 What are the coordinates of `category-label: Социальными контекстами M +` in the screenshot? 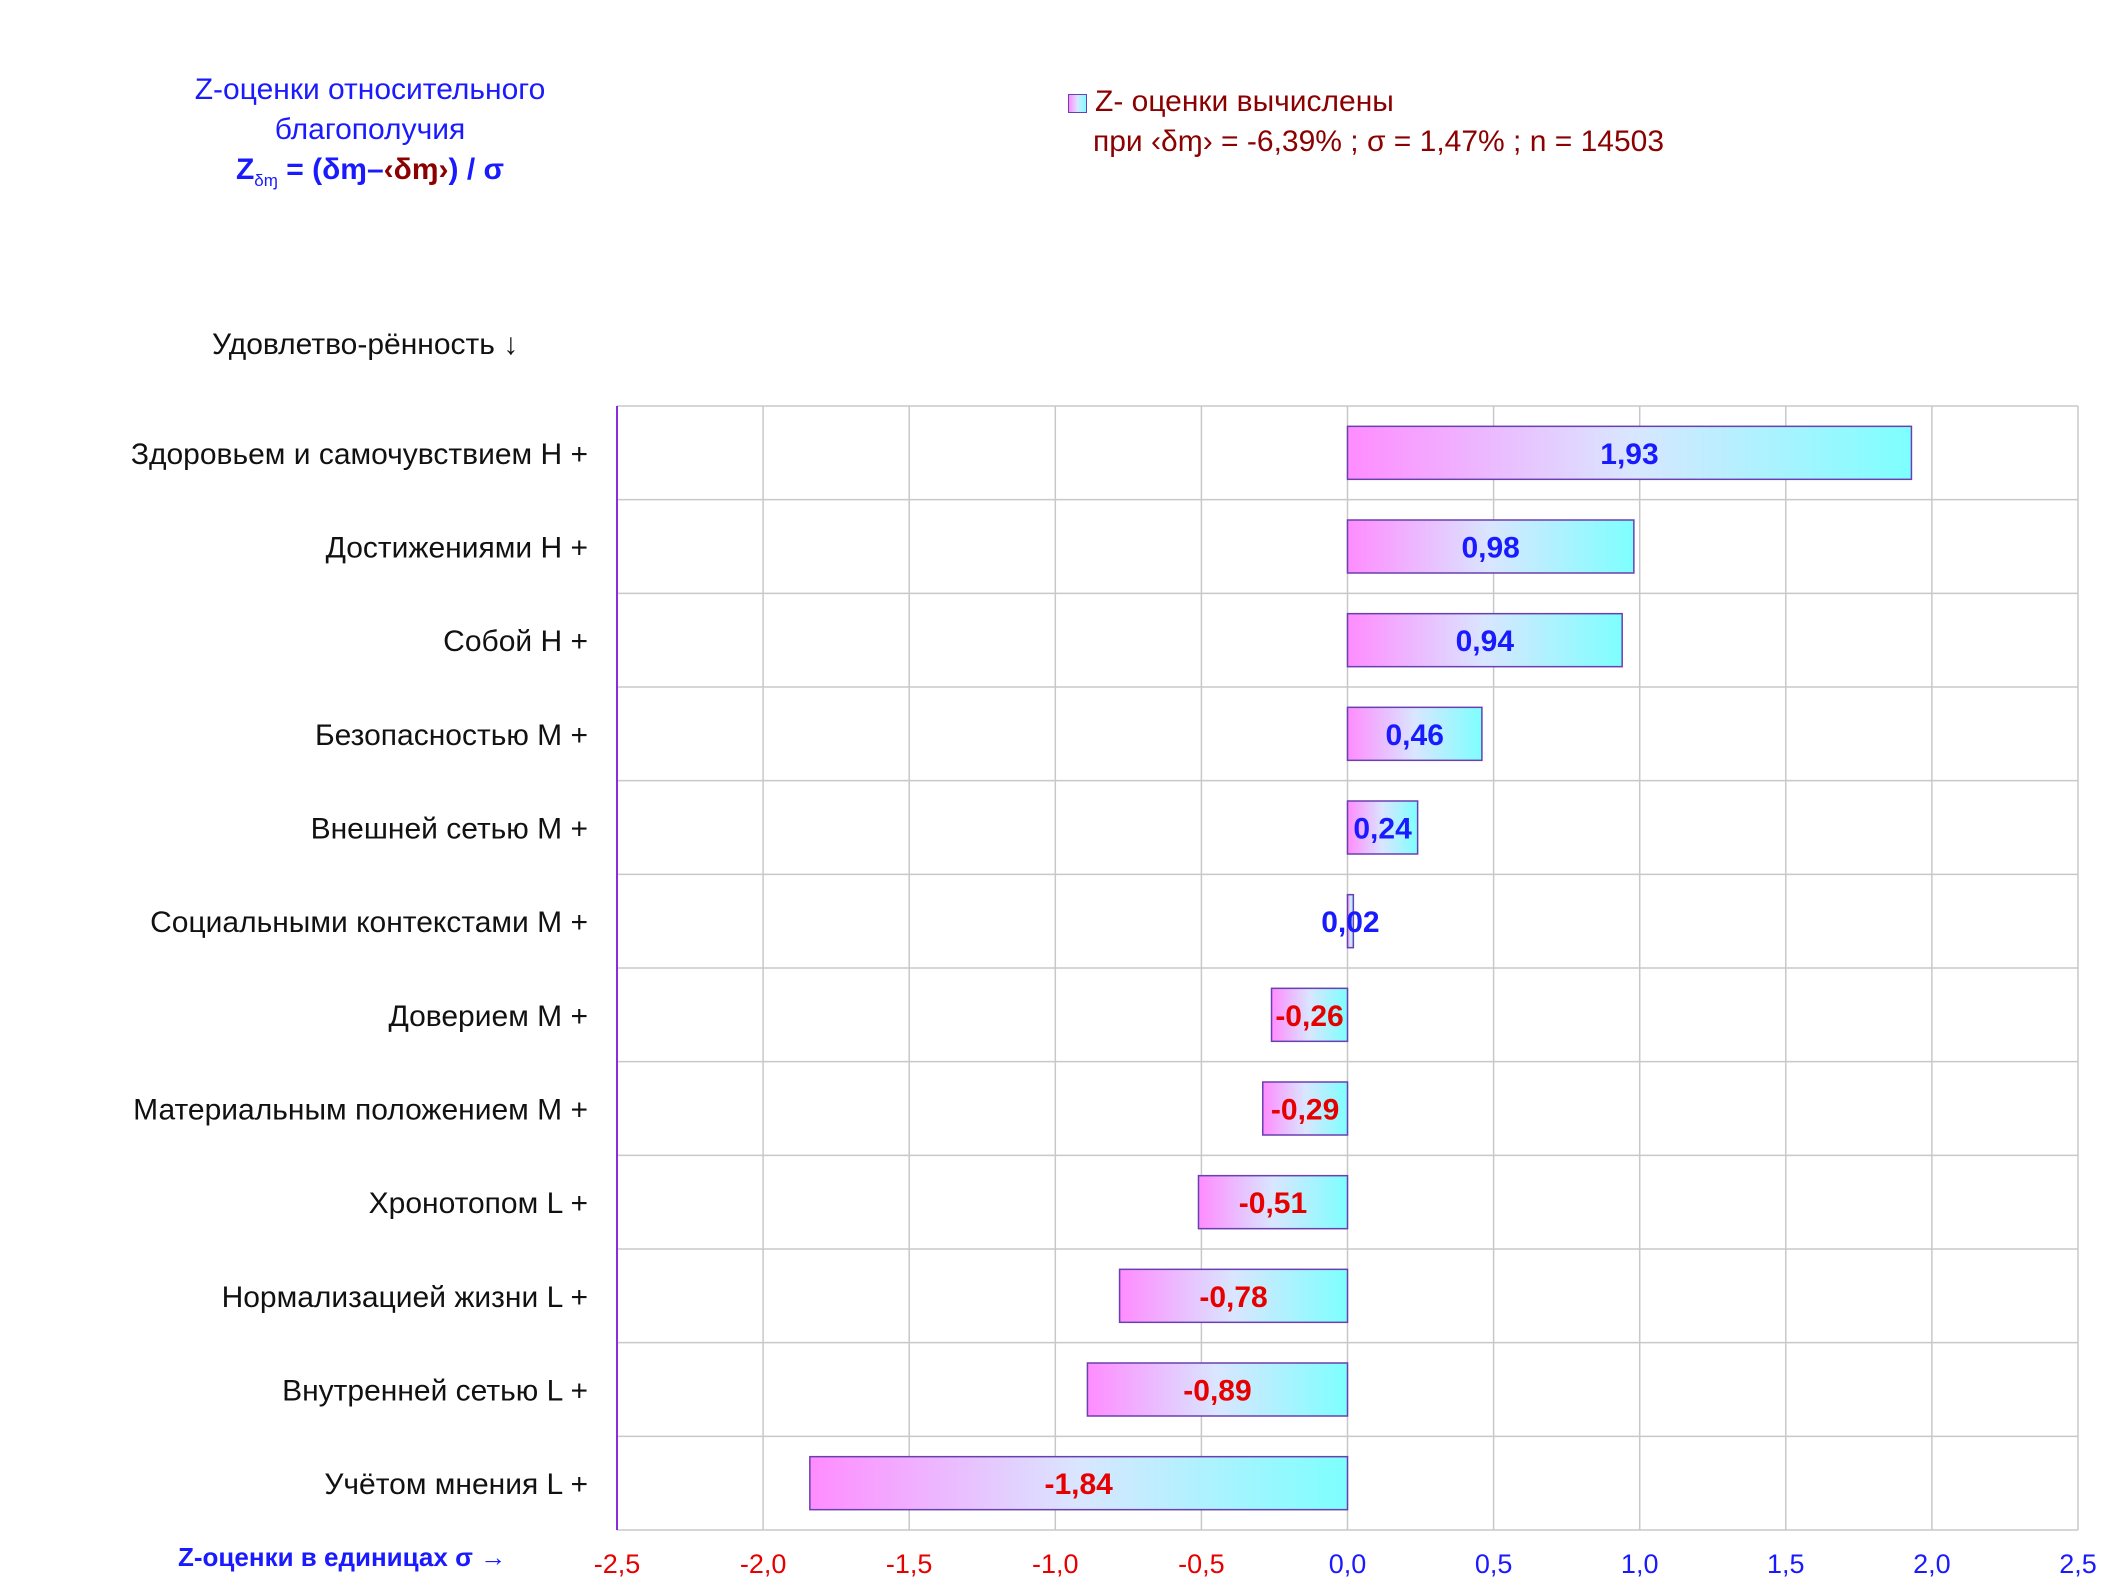 It's located at (369, 922).